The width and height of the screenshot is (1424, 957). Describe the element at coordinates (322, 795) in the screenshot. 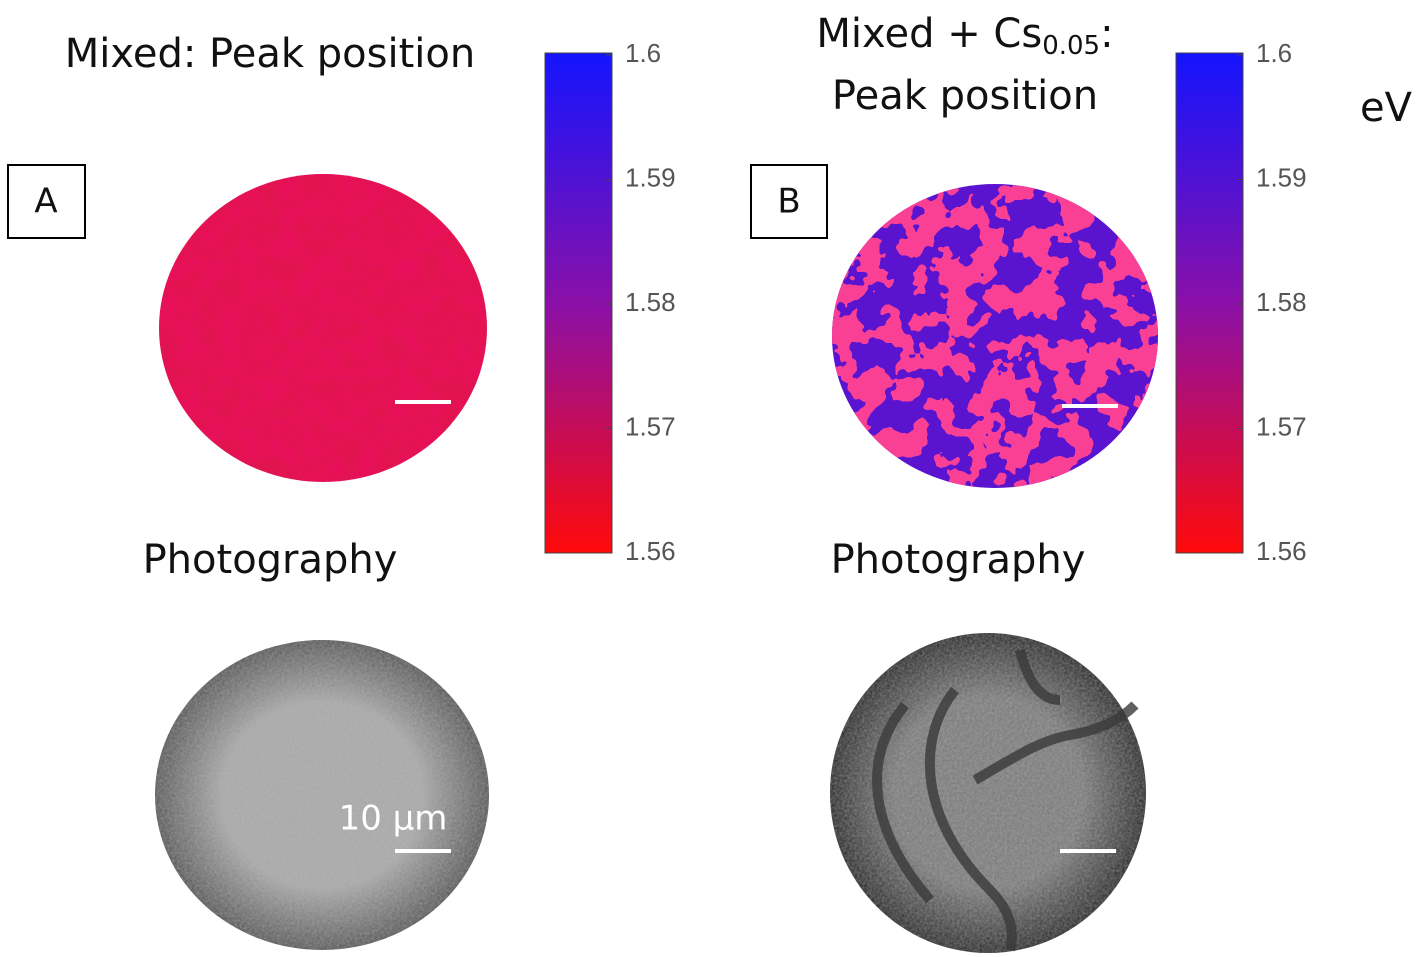

I see `photo-texture` at that location.